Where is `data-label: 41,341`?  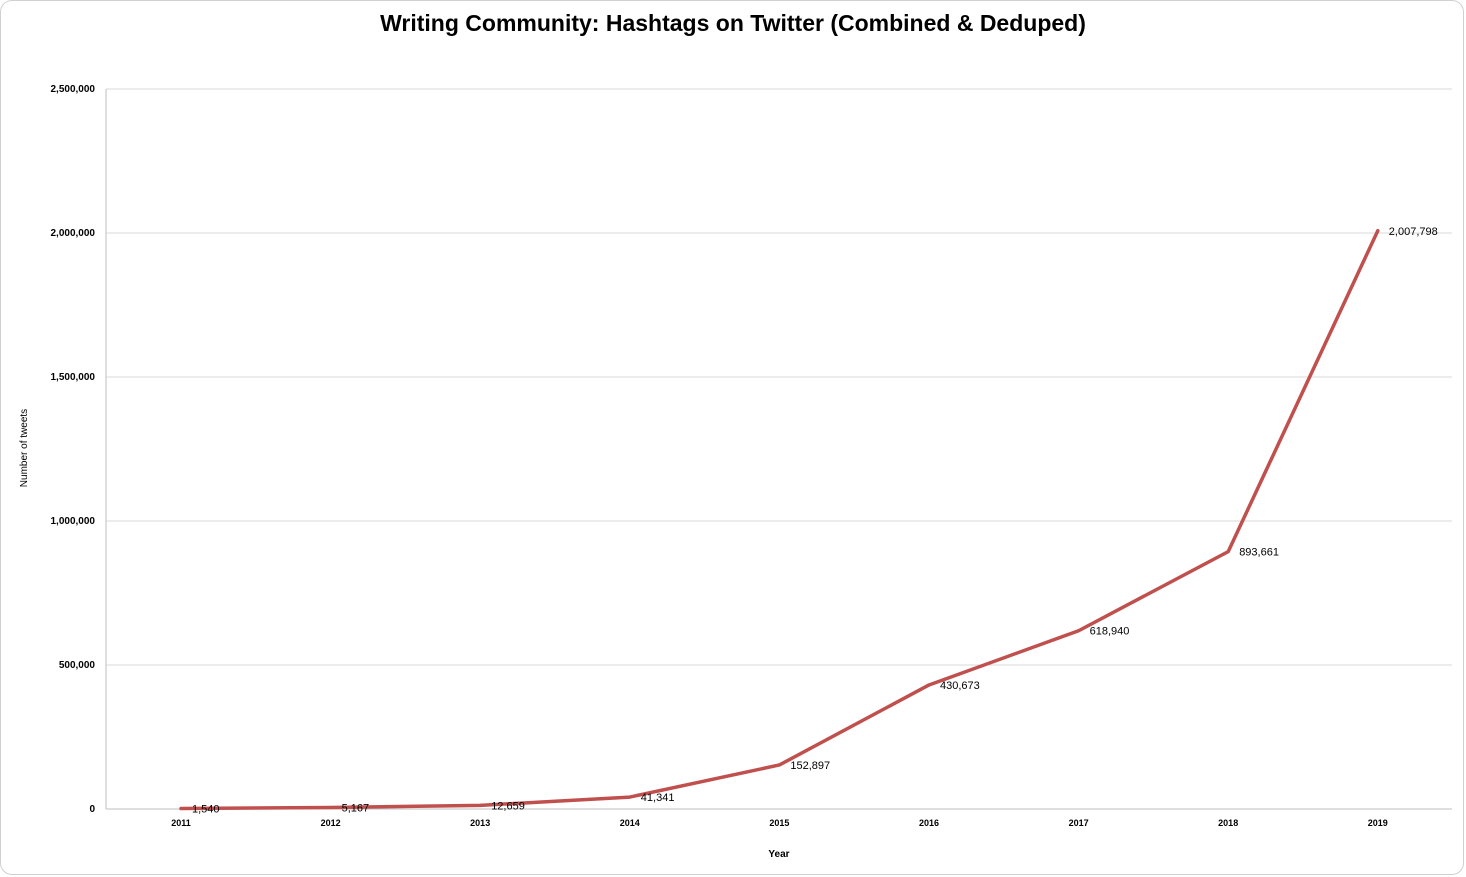
data-label: 41,341 is located at coordinates (658, 798).